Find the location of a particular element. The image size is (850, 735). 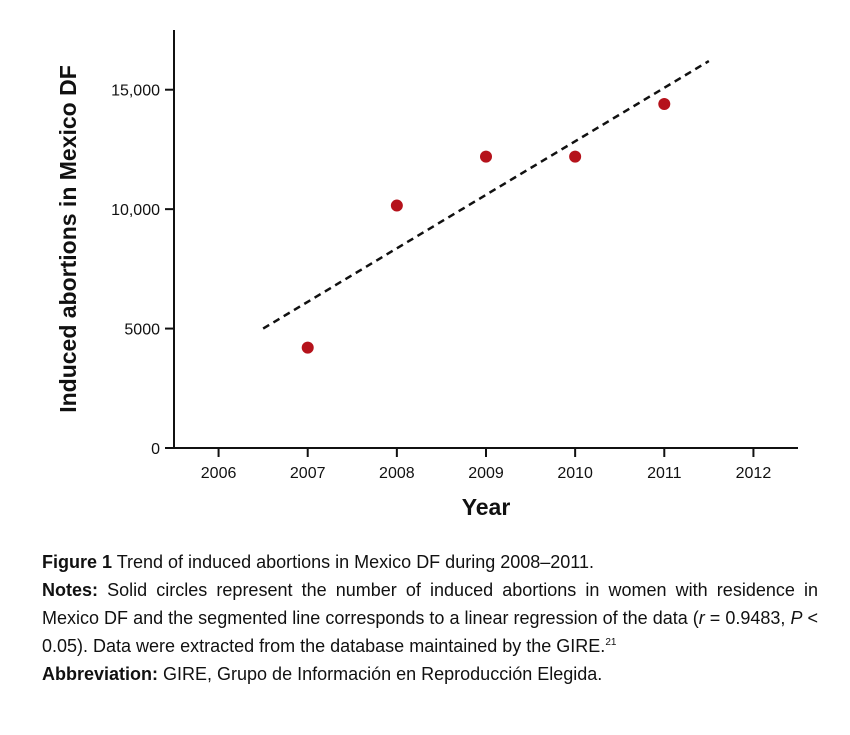

y-tick-label: 15,000 is located at coordinates (135, 91).